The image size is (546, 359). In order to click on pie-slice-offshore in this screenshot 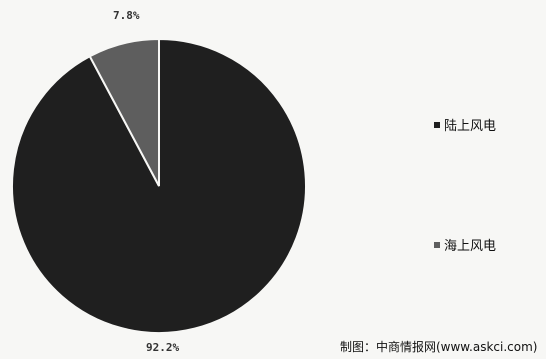, I will do `click(124, 112)`.